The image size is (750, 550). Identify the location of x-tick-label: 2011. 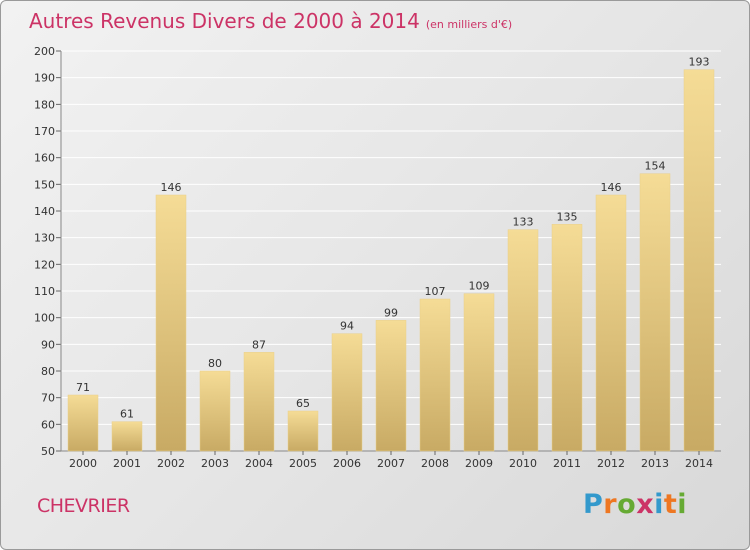
(567, 463).